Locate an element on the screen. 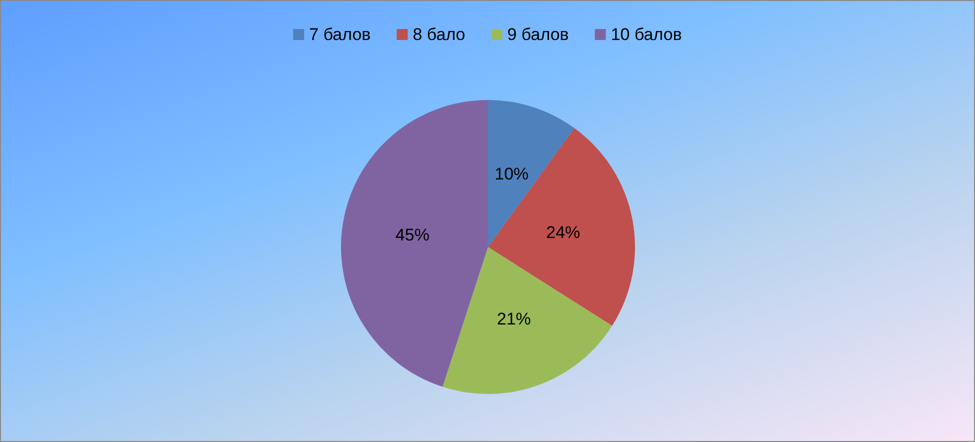 The height and width of the screenshot is (442, 975). legend-label: 7 балов is located at coordinates (340, 34).